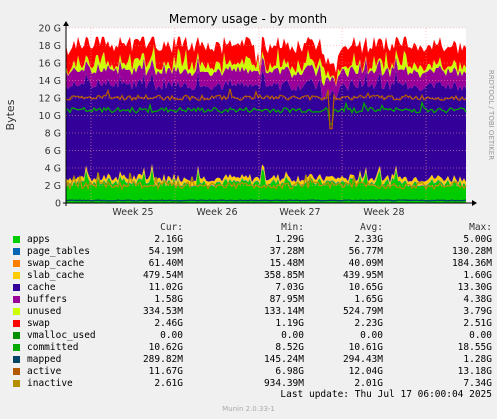 This screenshot has width=497, height=419. I want to click on line-committed, so click(266, 112).